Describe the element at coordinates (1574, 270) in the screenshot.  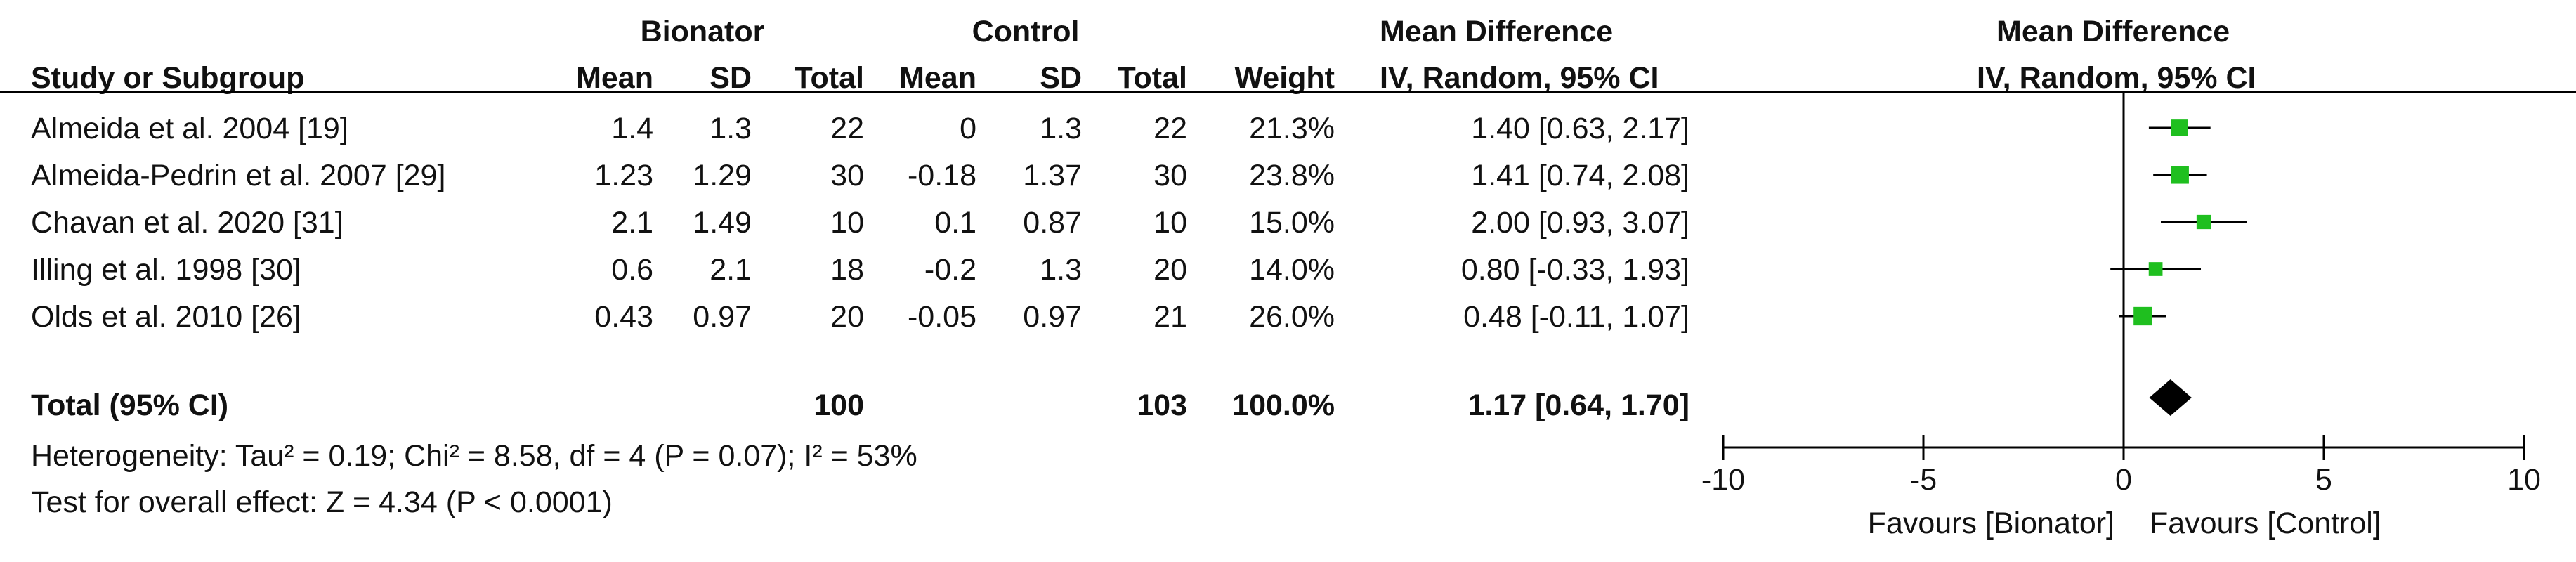
I see `study-ci: 0.80 [-0.33, 1.93]` at that location.